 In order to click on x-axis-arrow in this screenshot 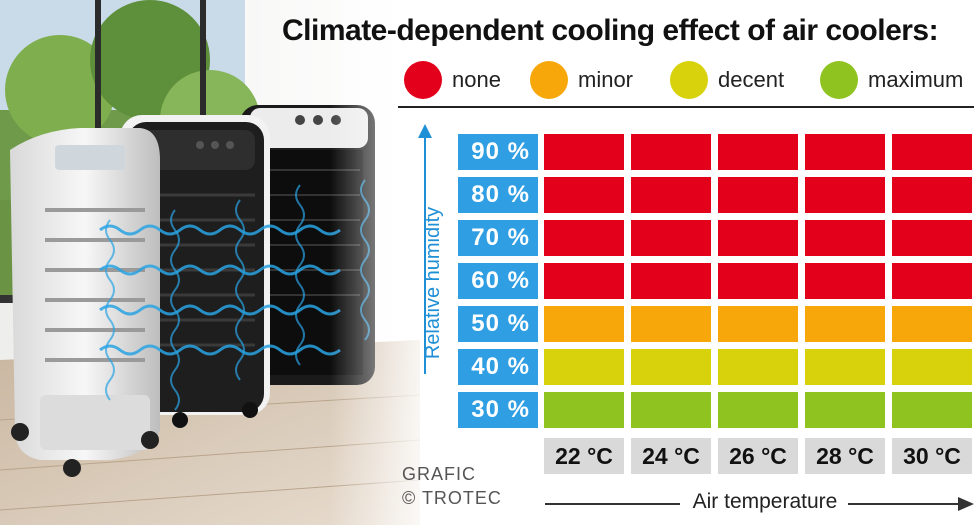, I will do `click(911, 504)`.